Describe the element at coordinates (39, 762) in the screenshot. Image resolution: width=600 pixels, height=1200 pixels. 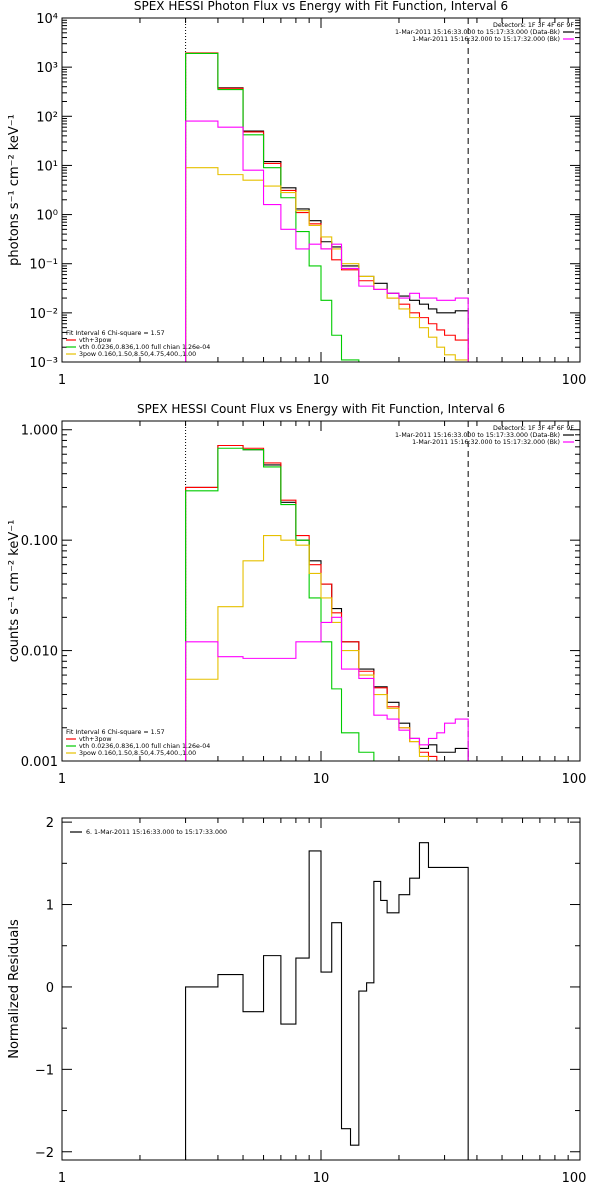
I see `y-tick-label: 0.001` at that location.